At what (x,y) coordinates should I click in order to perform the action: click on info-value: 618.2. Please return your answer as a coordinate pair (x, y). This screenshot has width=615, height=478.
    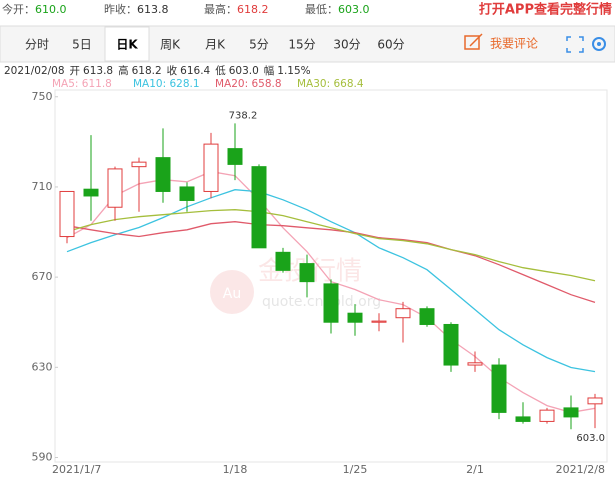
    Looking at the image, I should click on (147, 71).